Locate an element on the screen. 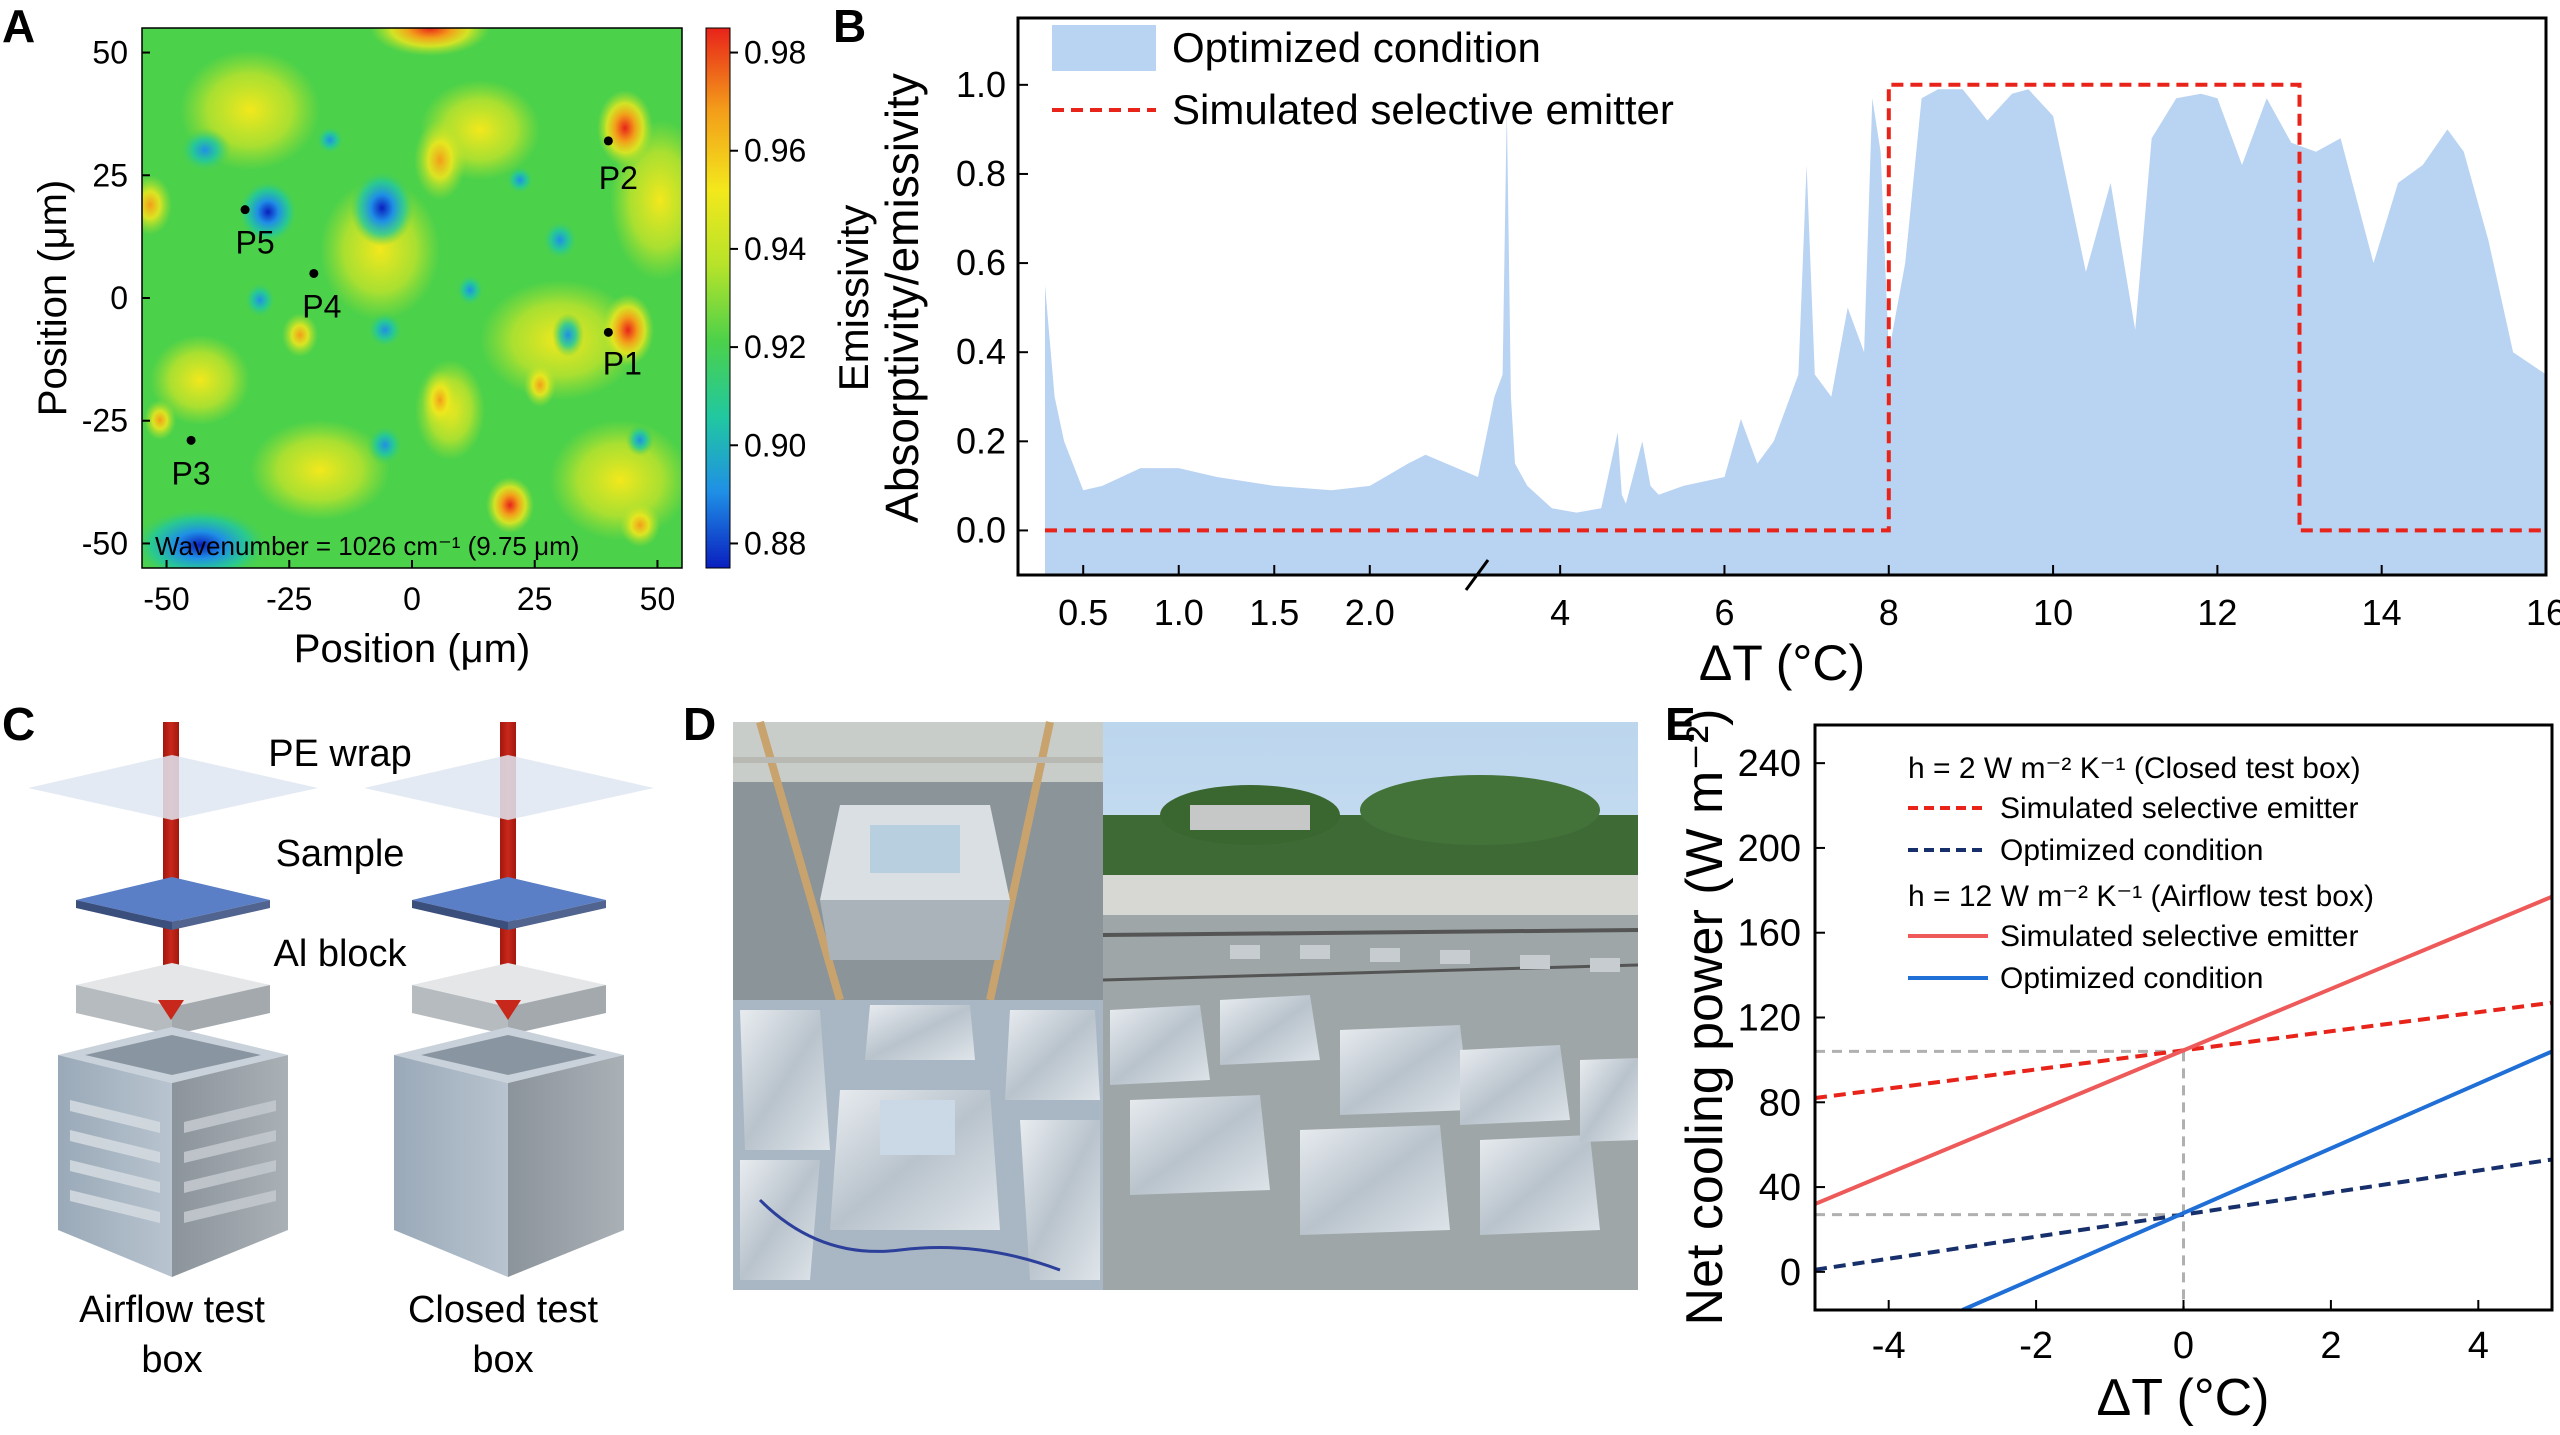  closed-stack is located at coordinates (509, 999).